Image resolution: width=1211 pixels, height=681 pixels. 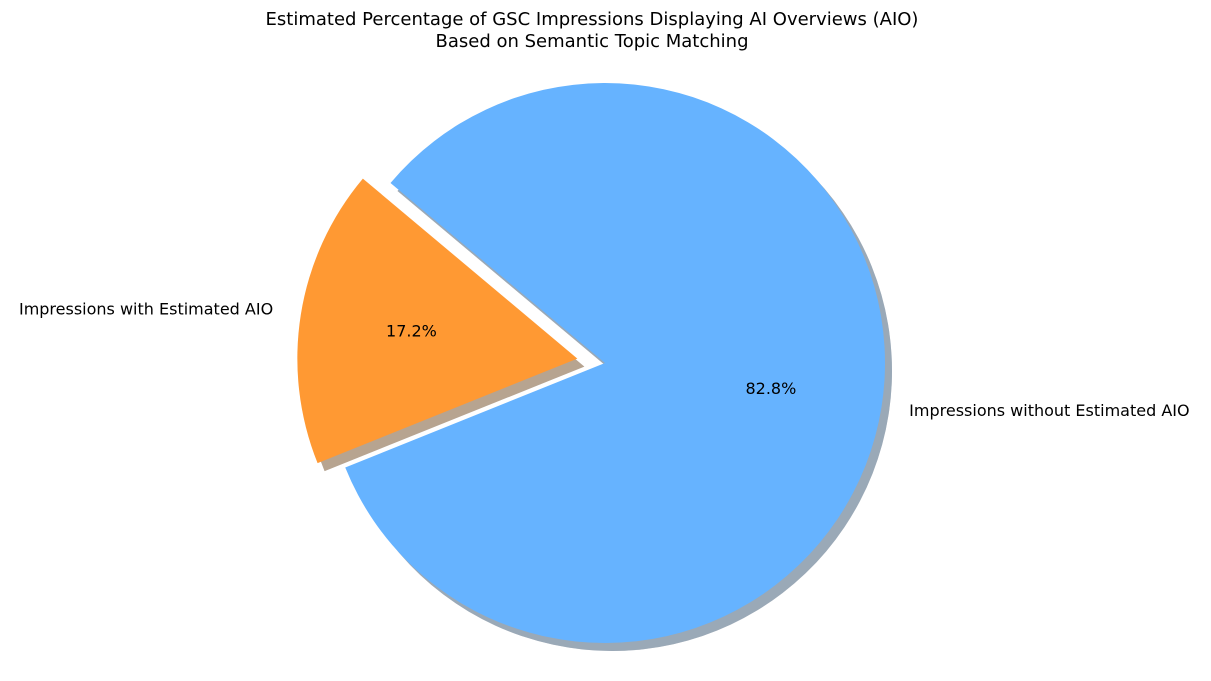 What do you see at coordinates (411, 331) in the screenshot?
I see `value-label: 17.2%` at bounding box center [411, 331].